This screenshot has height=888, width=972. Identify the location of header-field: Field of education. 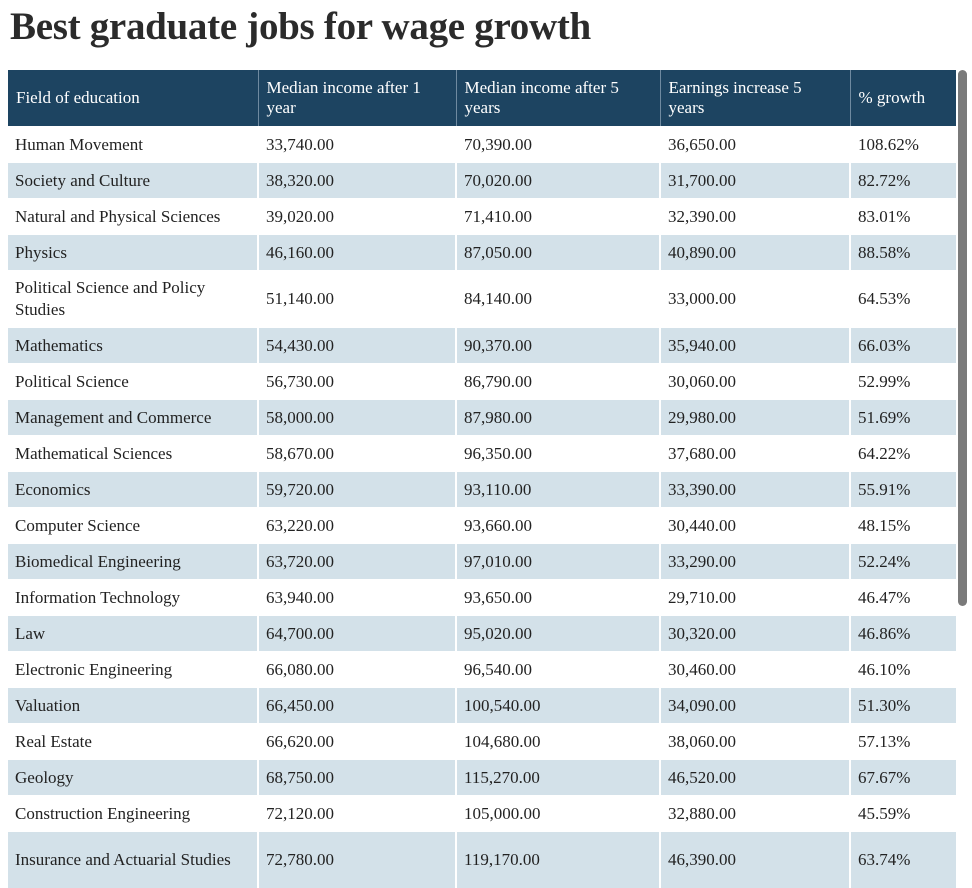
(133, 98).